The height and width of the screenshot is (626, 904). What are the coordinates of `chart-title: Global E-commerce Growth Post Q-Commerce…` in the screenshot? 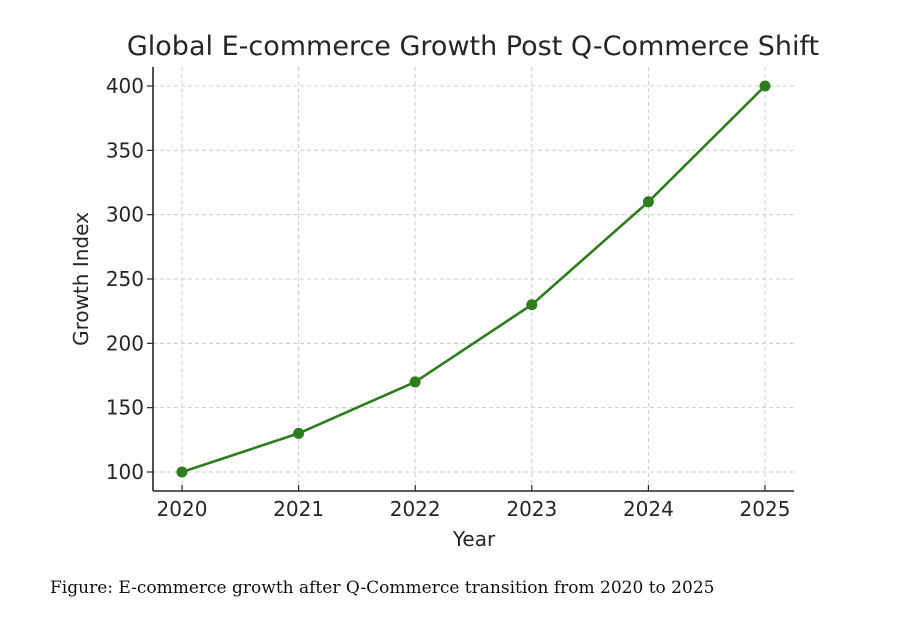 It's located at (473, 46).